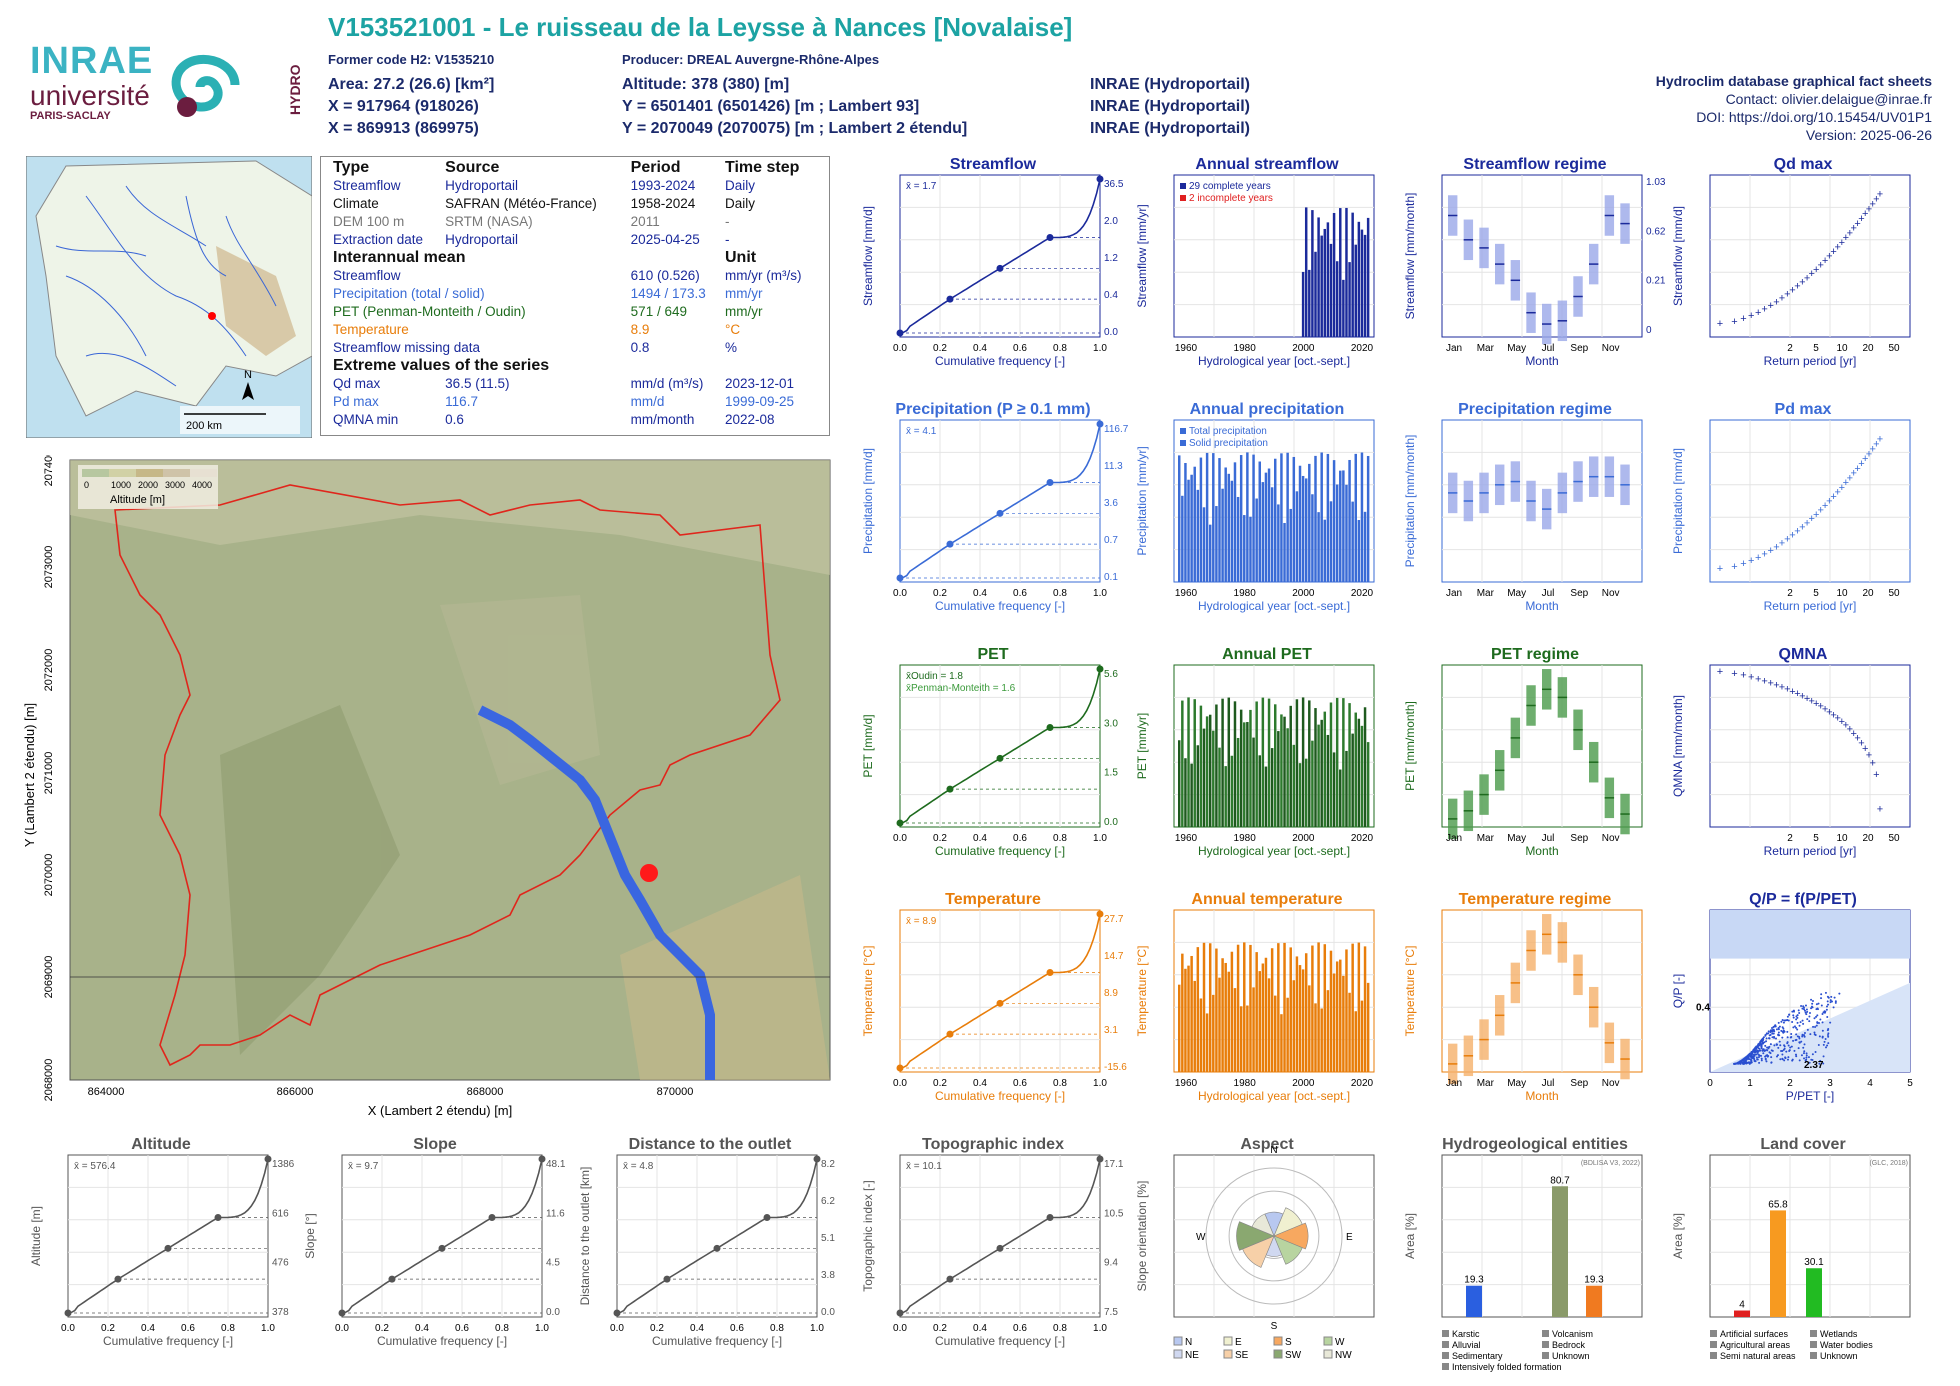  What do you see at coordinates (1201, 1237) in the screenshot?
I see `compass-w: W` at bounding box center [1201, 1237].